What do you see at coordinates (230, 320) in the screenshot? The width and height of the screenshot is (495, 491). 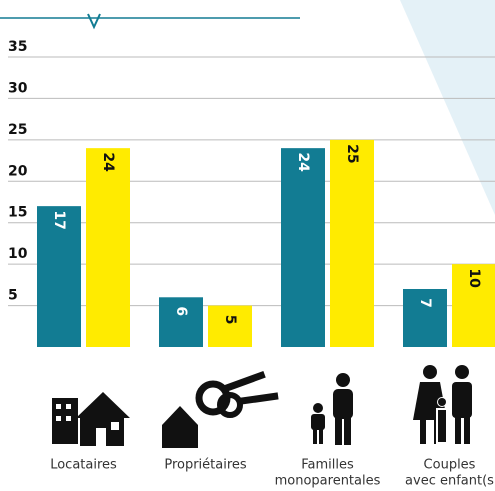 I see `value-label: 5` at bounding box center [230, 320].